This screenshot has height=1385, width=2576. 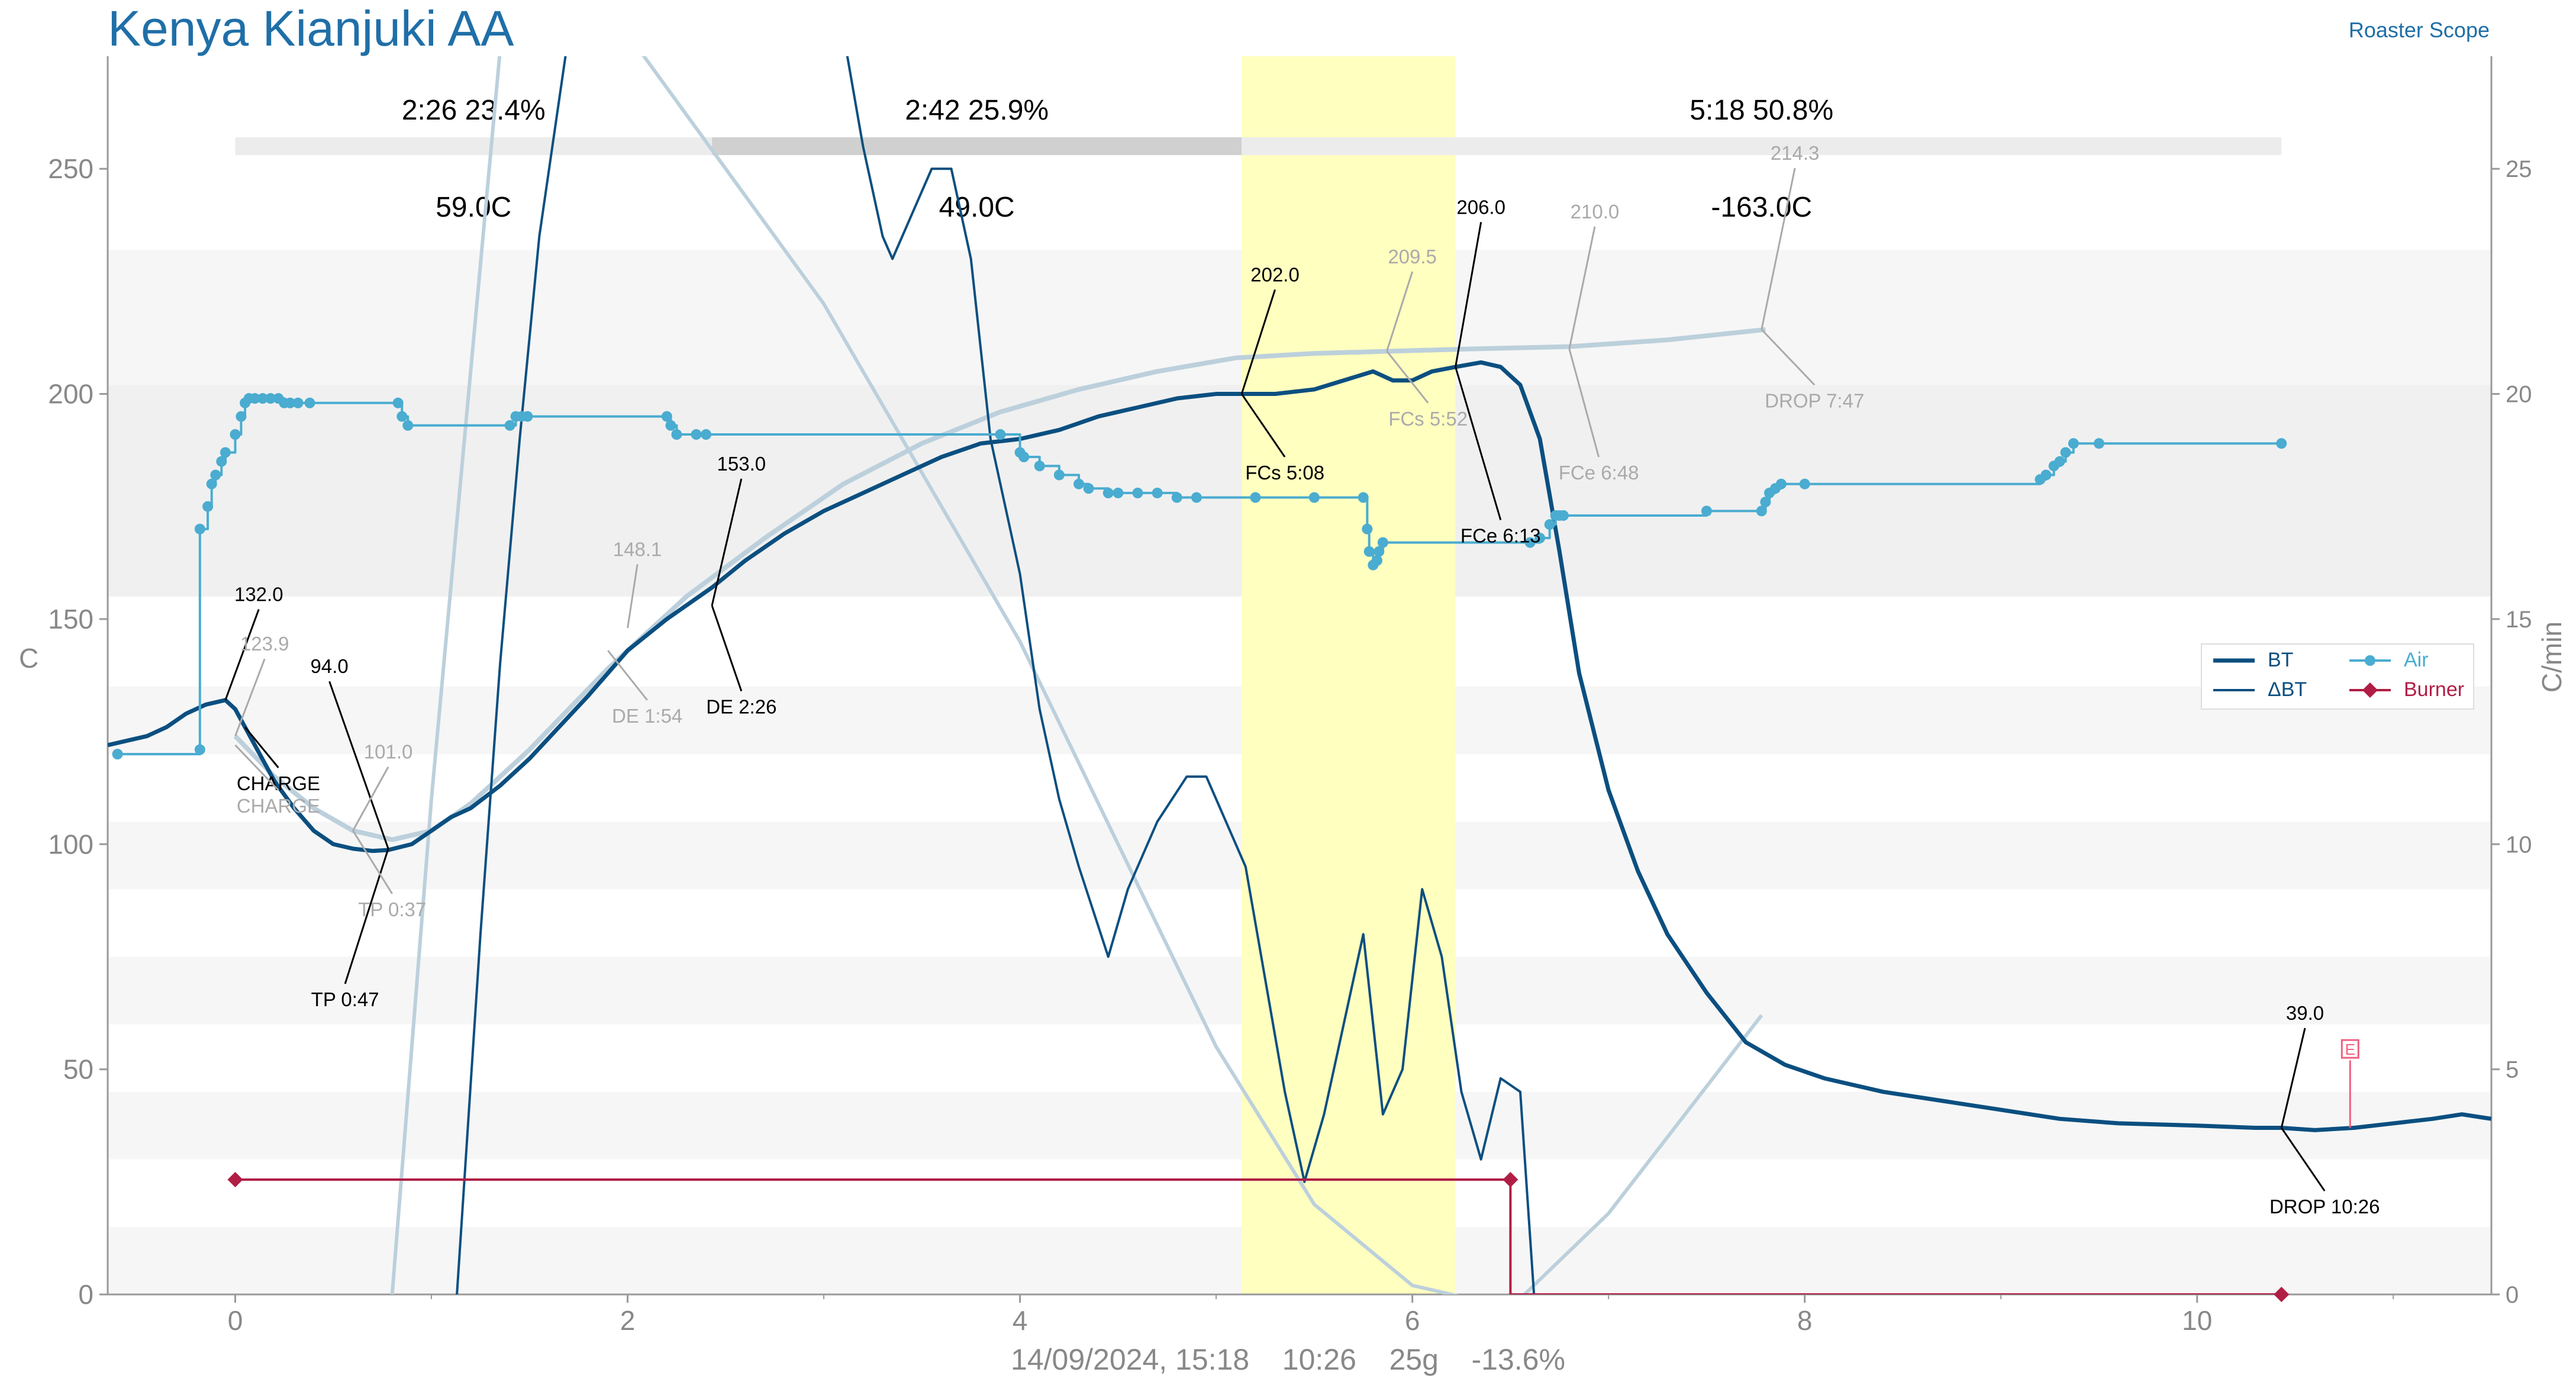 What do you see at coordinates (2519, 169) in the screenshot?
I see `y2-tick-label: 25` at bounding box center [2519, 169].